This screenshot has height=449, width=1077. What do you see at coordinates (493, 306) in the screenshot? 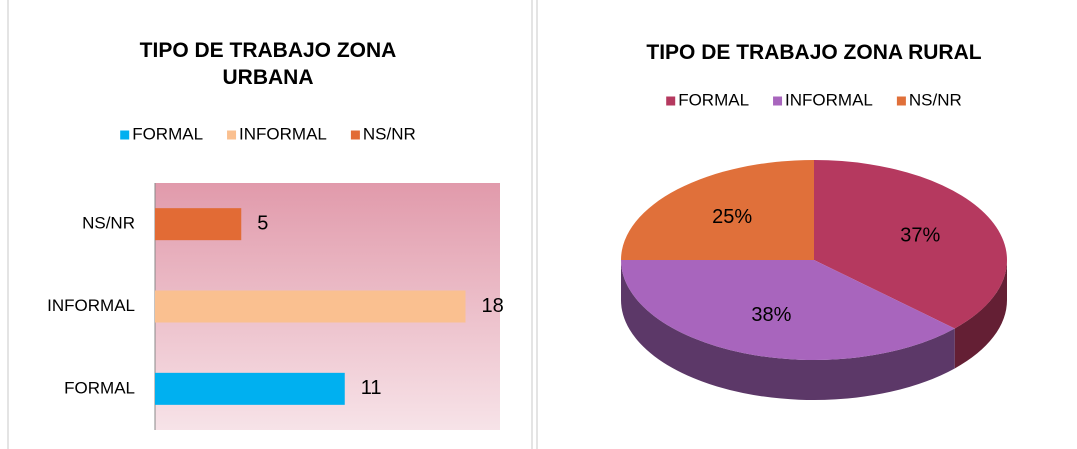
I see `data-label: 18` at bounding box center [493, 306].